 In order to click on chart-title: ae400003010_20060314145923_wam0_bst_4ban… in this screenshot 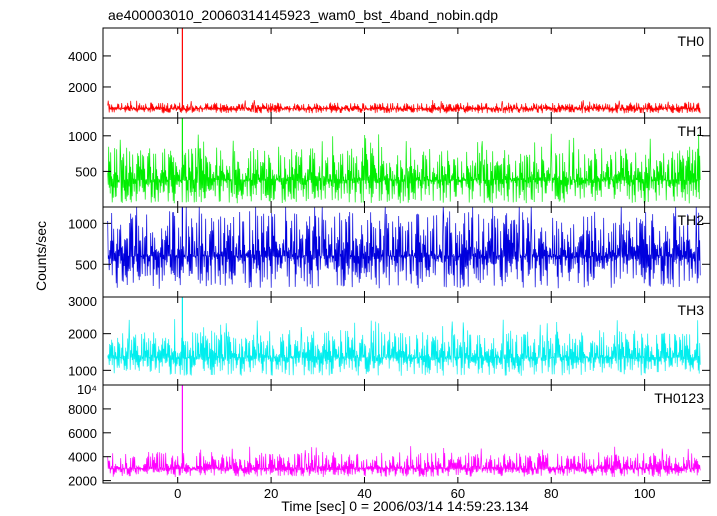, I will do `click(303, 15)`.